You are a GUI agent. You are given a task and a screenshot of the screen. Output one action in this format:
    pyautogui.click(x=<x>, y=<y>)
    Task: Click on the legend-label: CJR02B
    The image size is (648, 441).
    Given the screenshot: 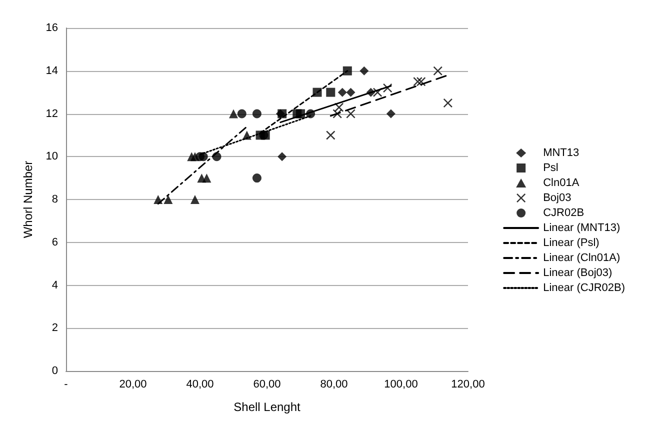 What is the action you would take?
    pyautogui.click(x=563, y=213)
    